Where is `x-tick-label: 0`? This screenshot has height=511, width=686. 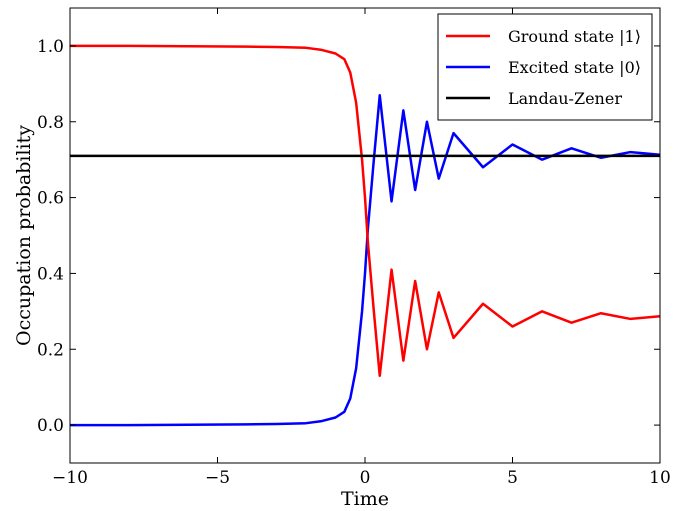
x-tick-label: 0 is located at coordinates (365, 478).